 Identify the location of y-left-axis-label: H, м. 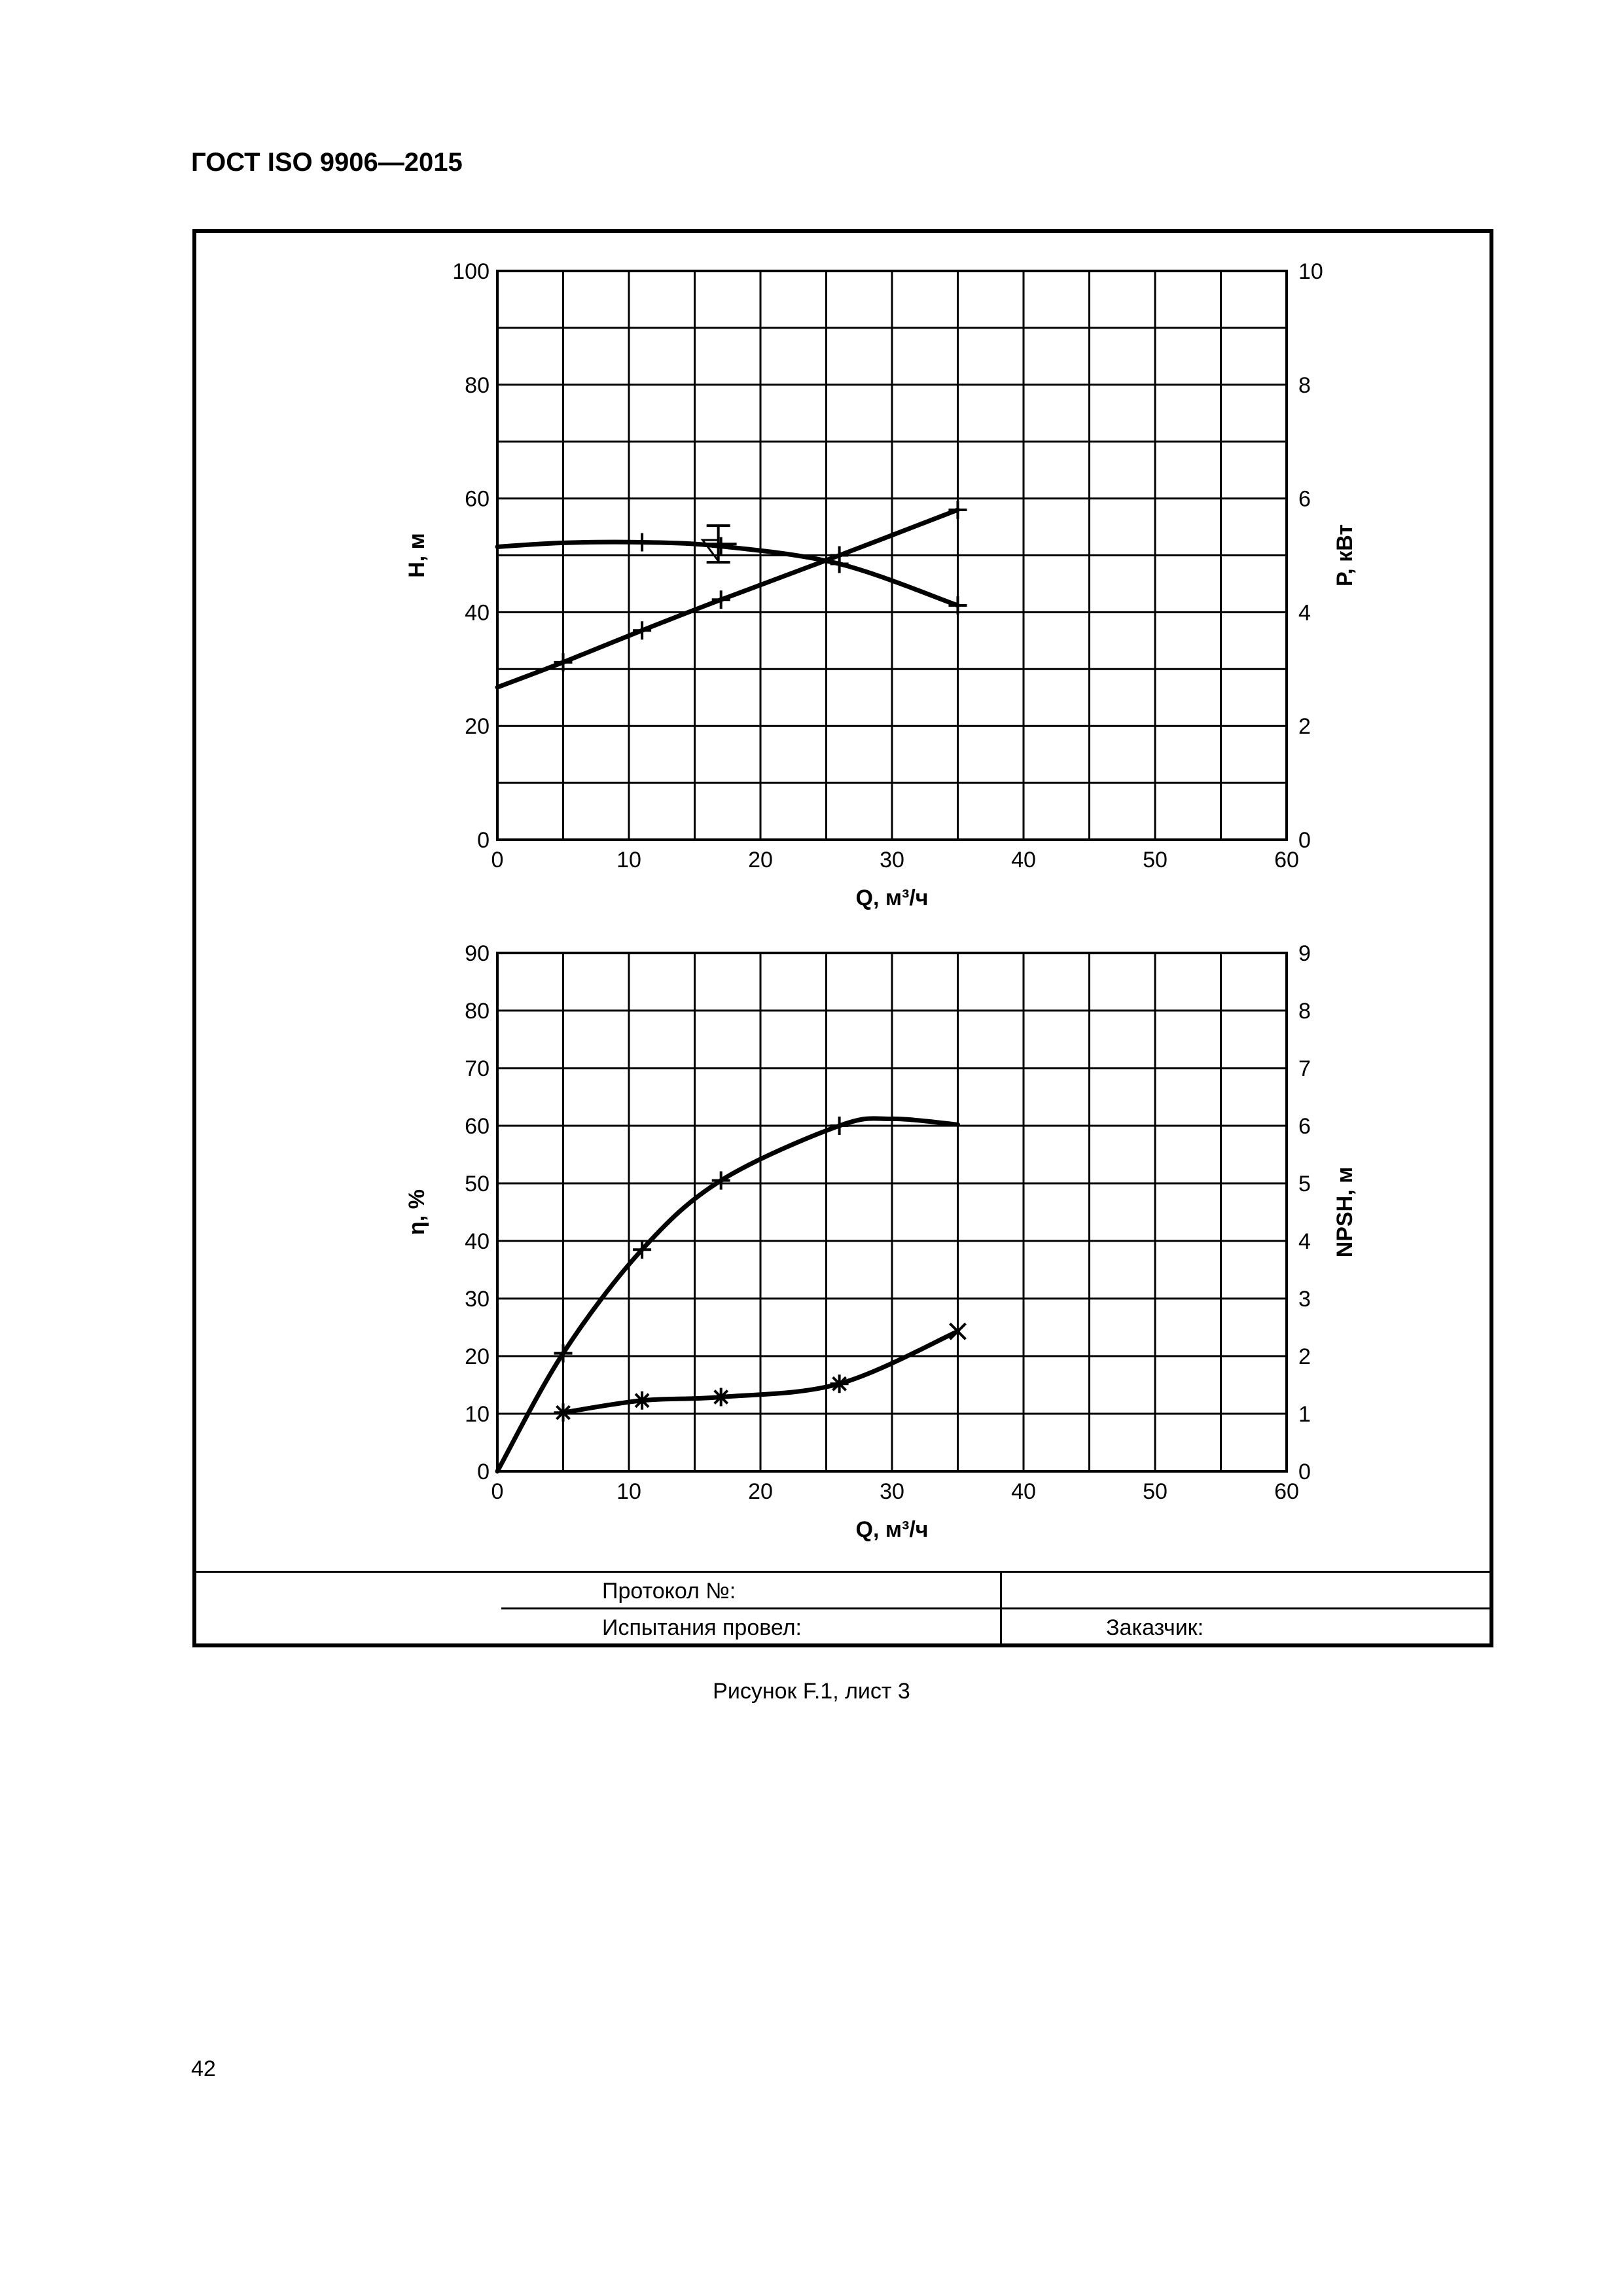
(417, 555).